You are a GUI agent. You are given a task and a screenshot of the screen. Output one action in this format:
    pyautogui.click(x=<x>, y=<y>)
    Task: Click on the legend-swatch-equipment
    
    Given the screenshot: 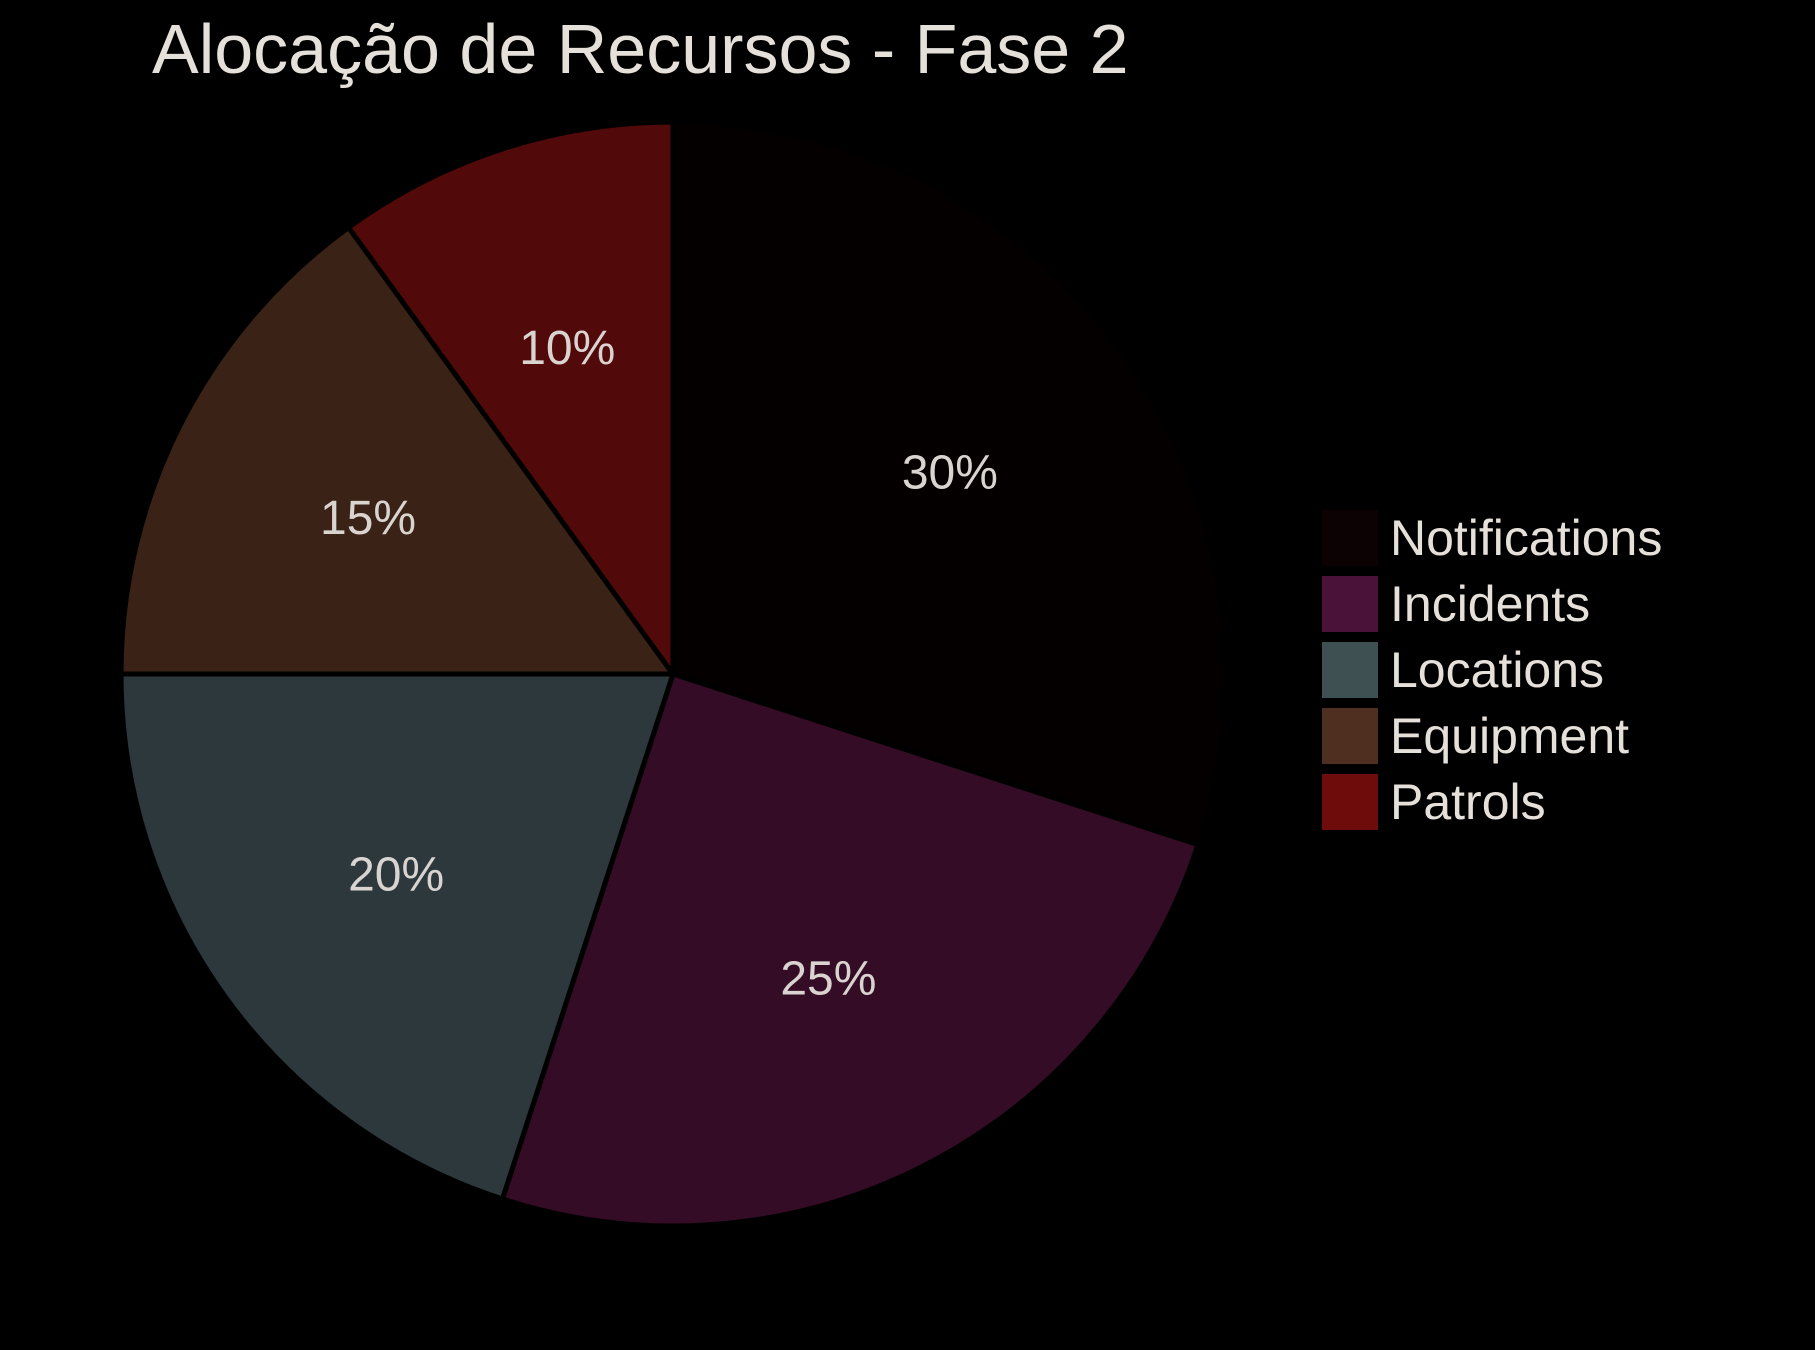 What is the action you would take?
    pyautogui.click(x=1350, y=736)
    